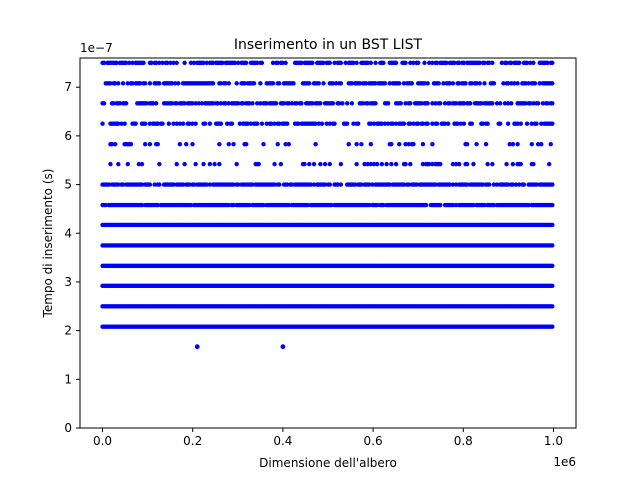 This screenshot has width=640, height=480. I want to click on y-tick-label: 5, so click(68, 185).